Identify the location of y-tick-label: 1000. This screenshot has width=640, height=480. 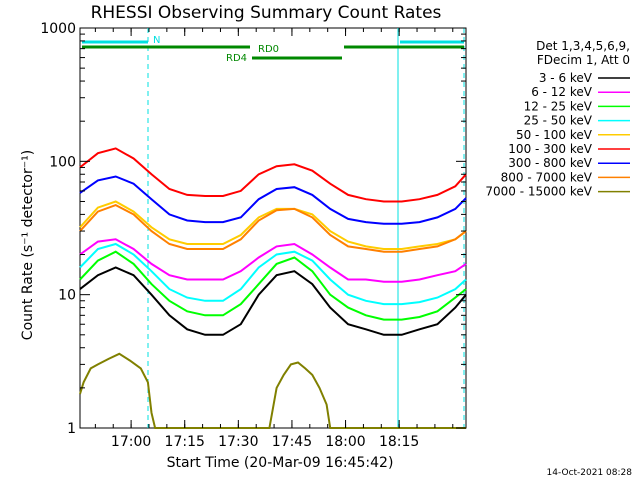
(58, 29).